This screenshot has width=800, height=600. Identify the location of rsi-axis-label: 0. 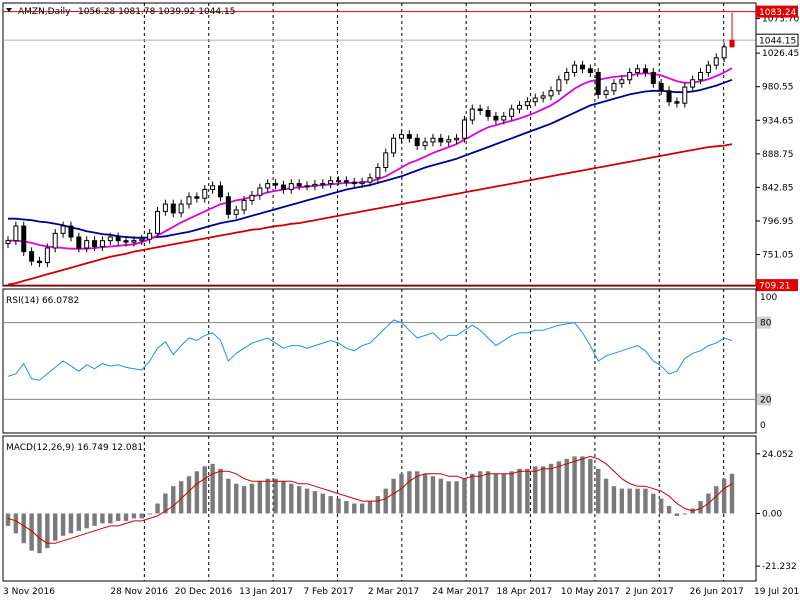
(763, 426).